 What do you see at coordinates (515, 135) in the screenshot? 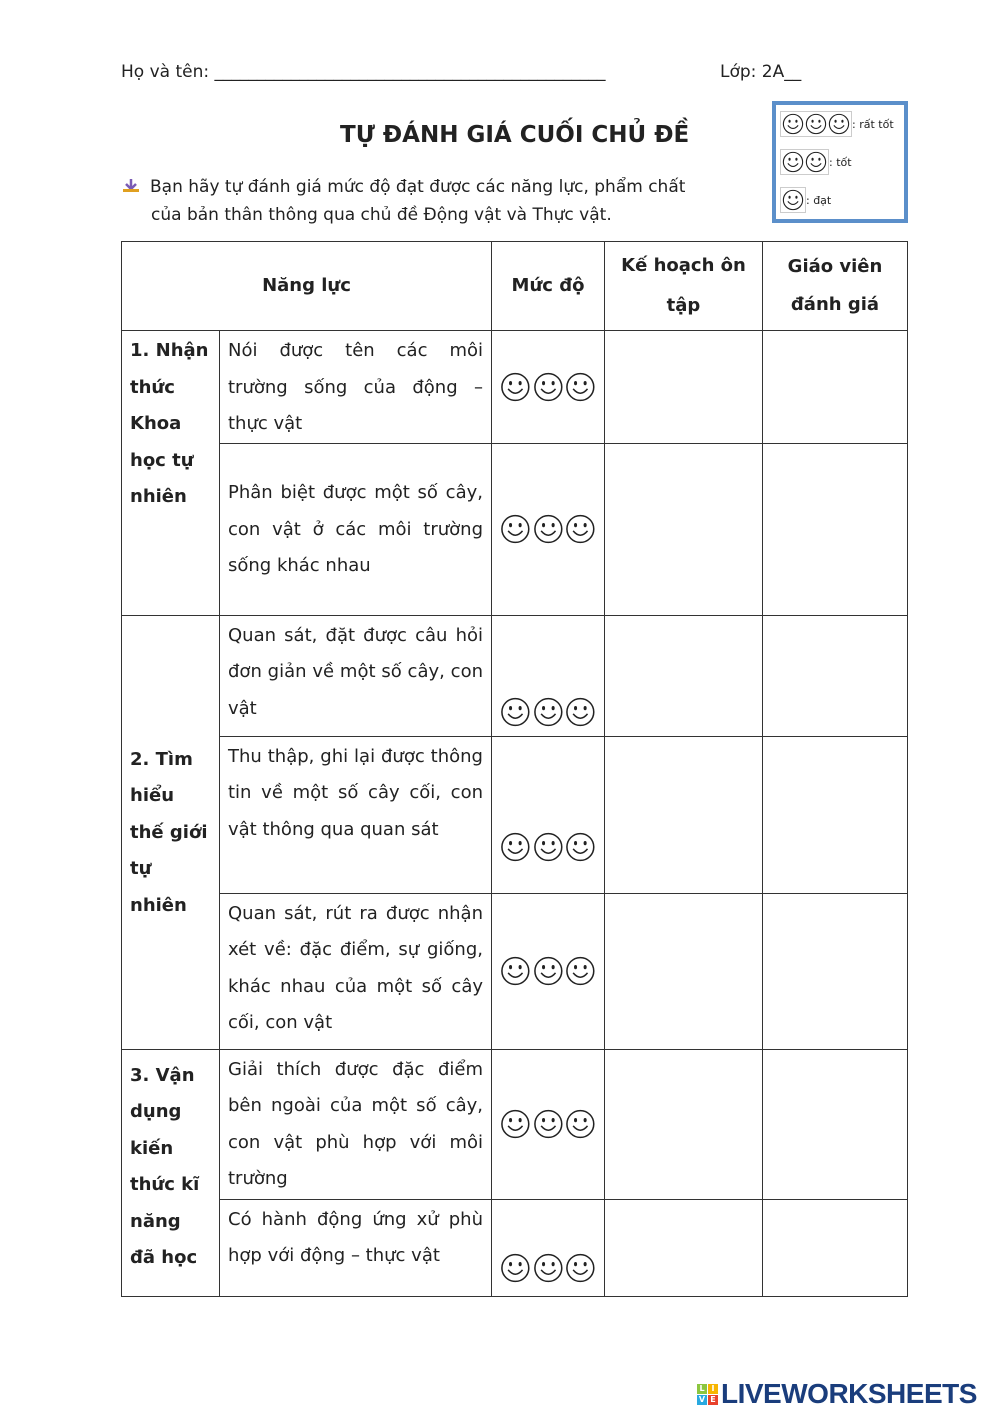
I see `page-title: TỰ ĐÁNH GIÁ CUỐI CHỦ ĐỀ` at bounding box center [515, 135].